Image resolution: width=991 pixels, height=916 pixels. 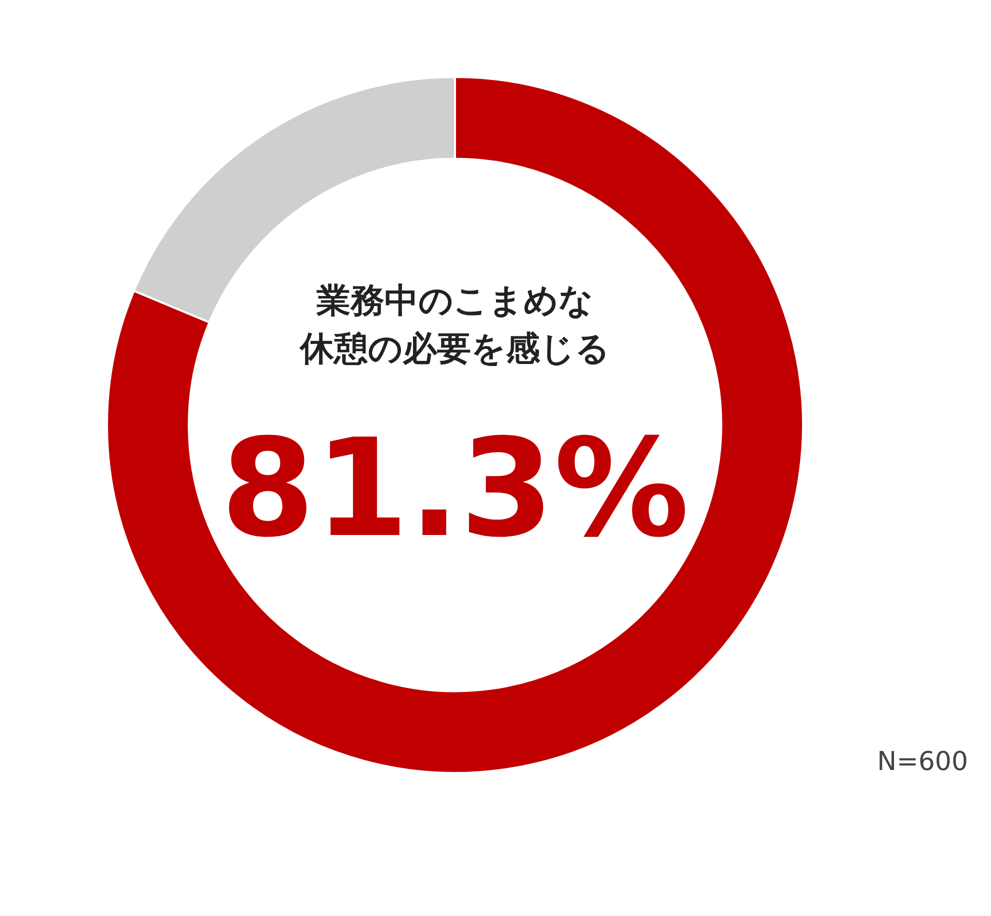 I want to click on text: N=600, so click(x=922, y=762).